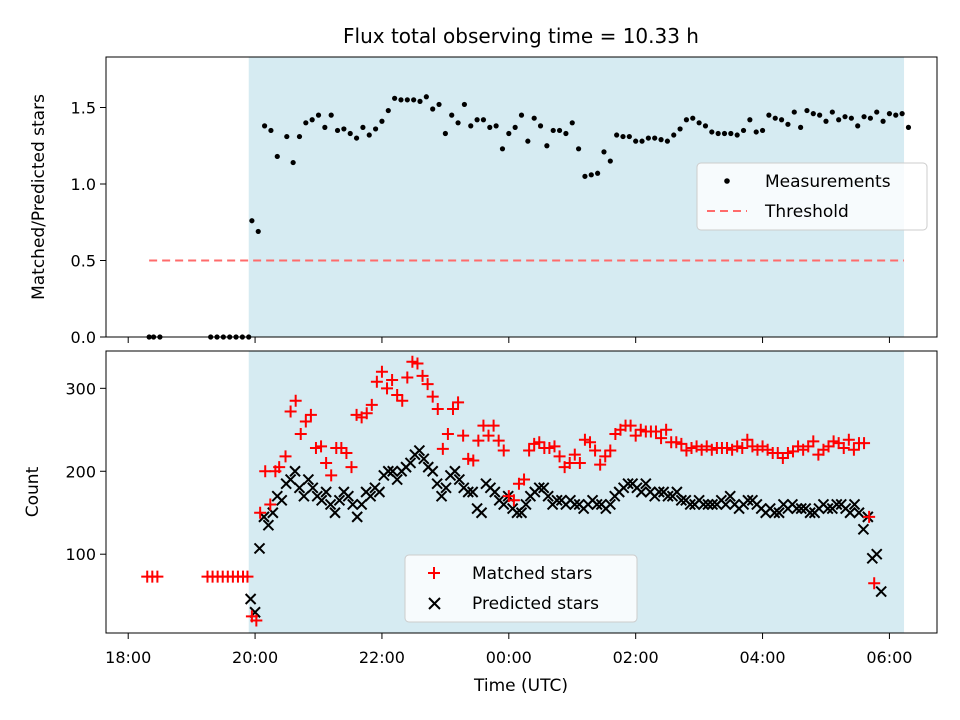 The width and height of the screenshot is (960, 720). I want to click on chart-title: Flux total observing time = 10.33 h, so click(521, 36).